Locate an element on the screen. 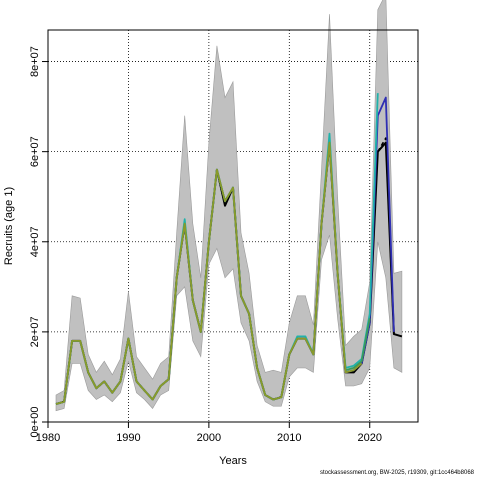 This screenshot has width=480, height=480. y-tick-label: 2e+07 is located at coordinates (35, 331).